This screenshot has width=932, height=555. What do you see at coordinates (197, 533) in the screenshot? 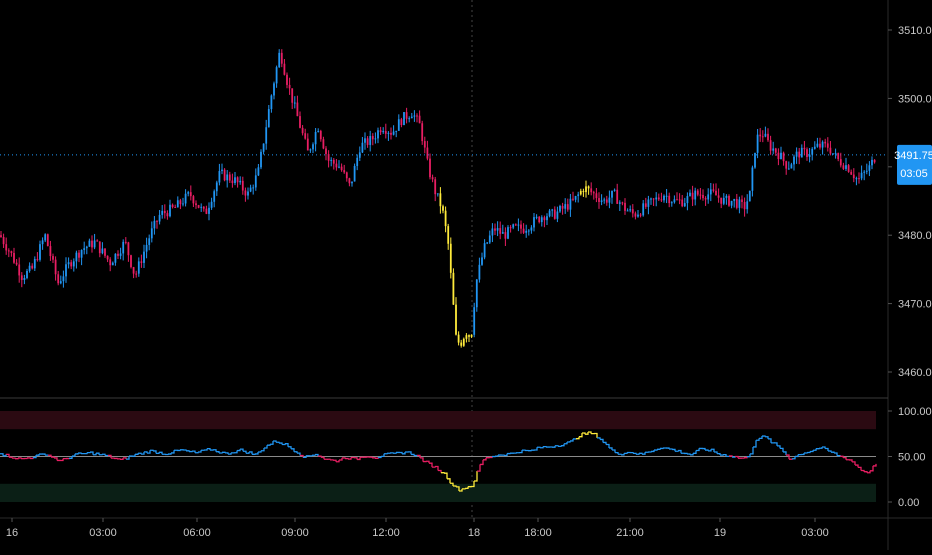
I see `time-tick-label: 06:00` at bounding box center [197, 533].